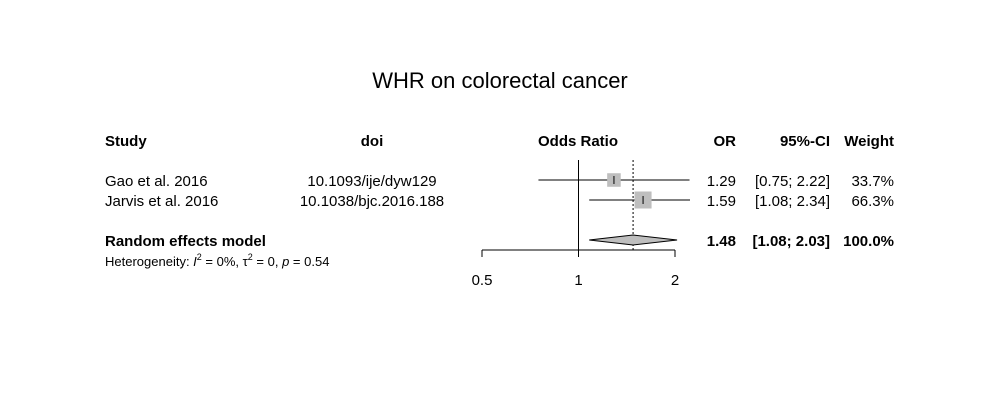 The width and height of the screenshot is (1000, 400). Describe the element at coordinates (725, 141) in the screenshot. I see `header-or: OR` at that location.